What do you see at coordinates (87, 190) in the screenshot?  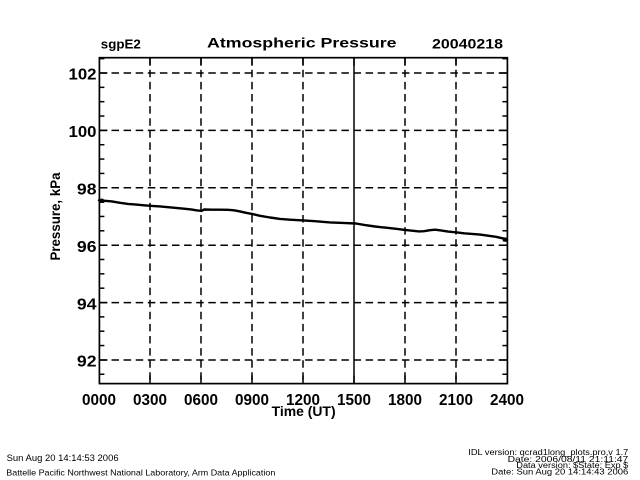 I see `svg-text: 98` at bounding box center [87, 190].